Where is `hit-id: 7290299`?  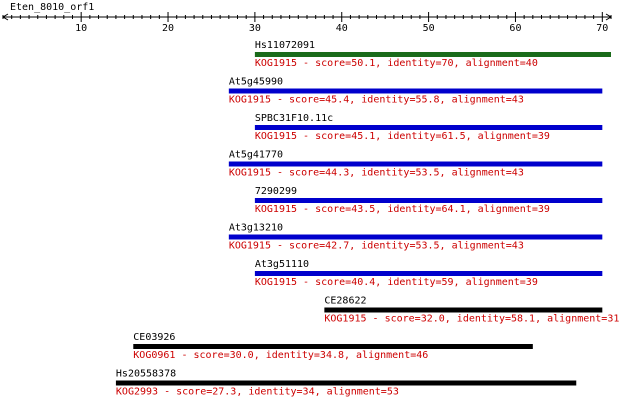 hit-id: 7290299 is located at coordinates (276, 191).